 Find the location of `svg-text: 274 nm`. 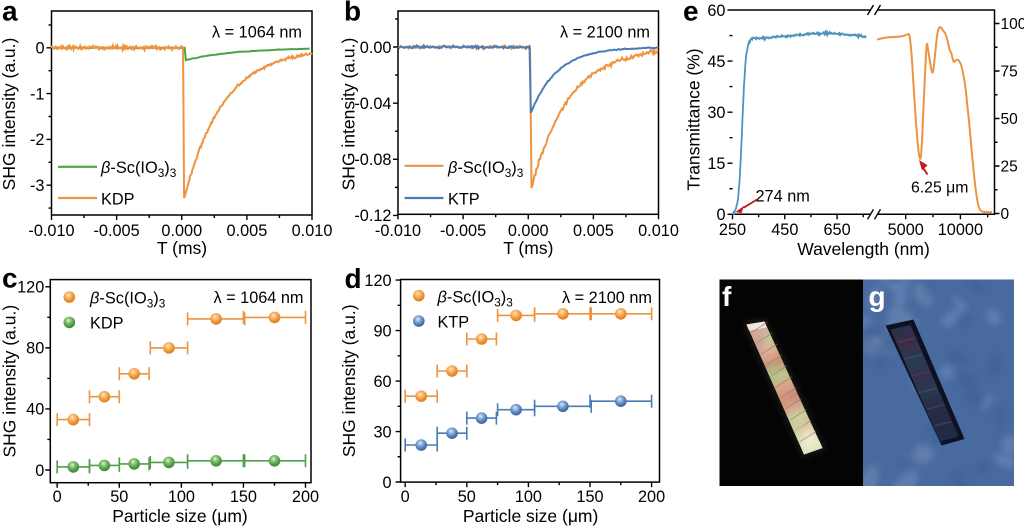

svg-text: 274 nm is located at coordinates (783, 197).